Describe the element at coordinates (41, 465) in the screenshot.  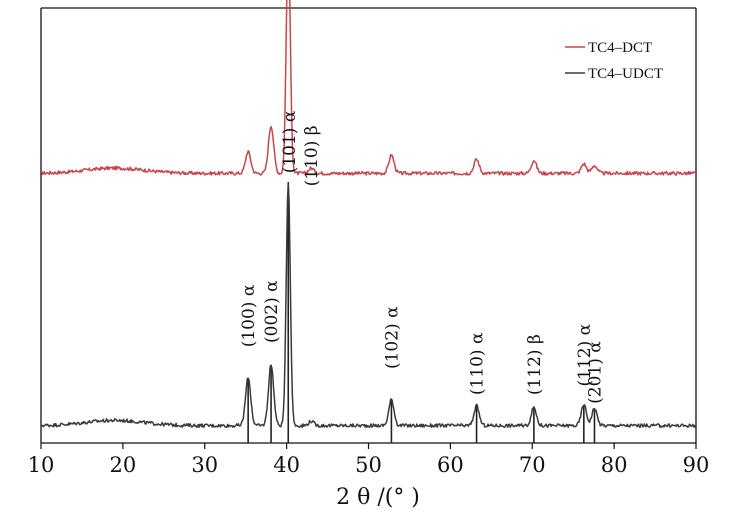
I see `x-tick-label: 10` at that location.